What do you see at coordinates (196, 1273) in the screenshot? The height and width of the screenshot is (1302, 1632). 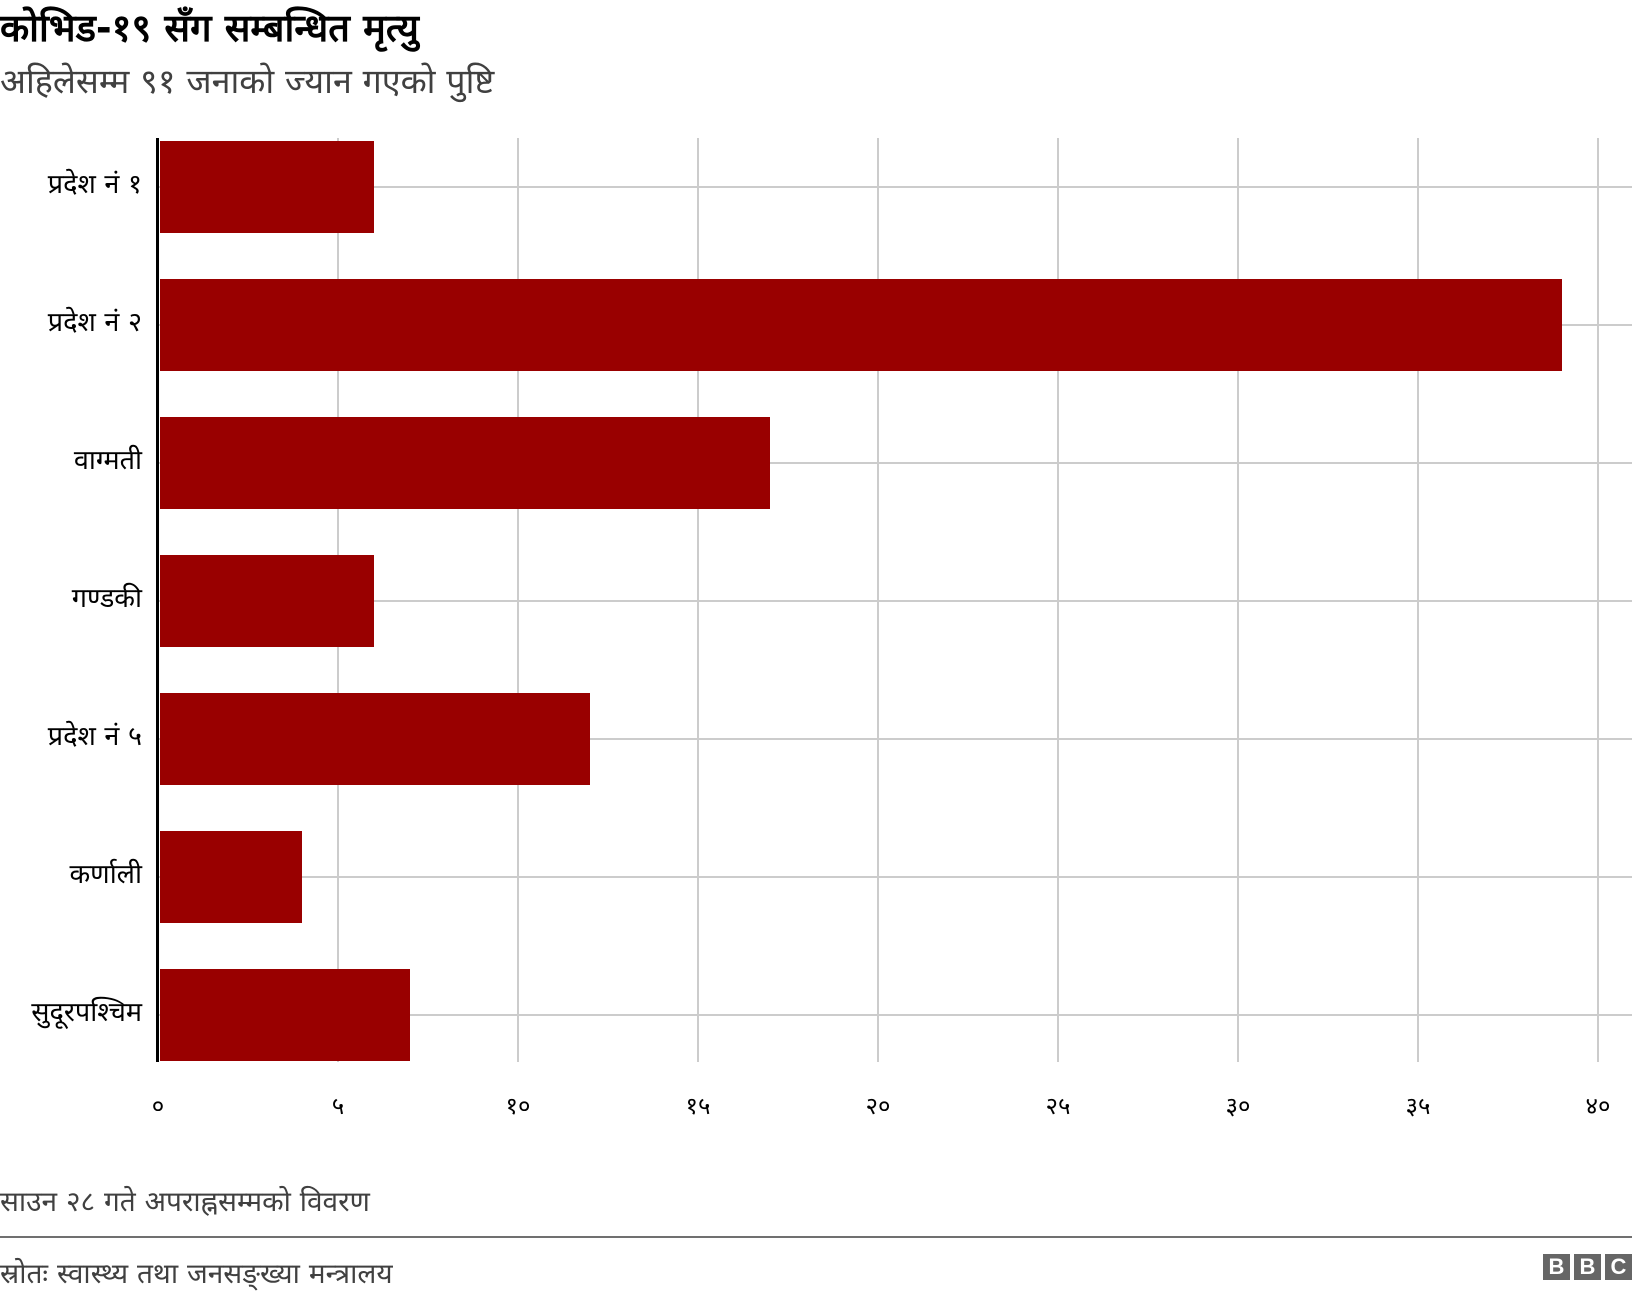 I see `chart-source: स्रोतः स्वास्थ्य तथा जनसङ्ख्या मन्त्रालय` at bounding box center [196, 1273].